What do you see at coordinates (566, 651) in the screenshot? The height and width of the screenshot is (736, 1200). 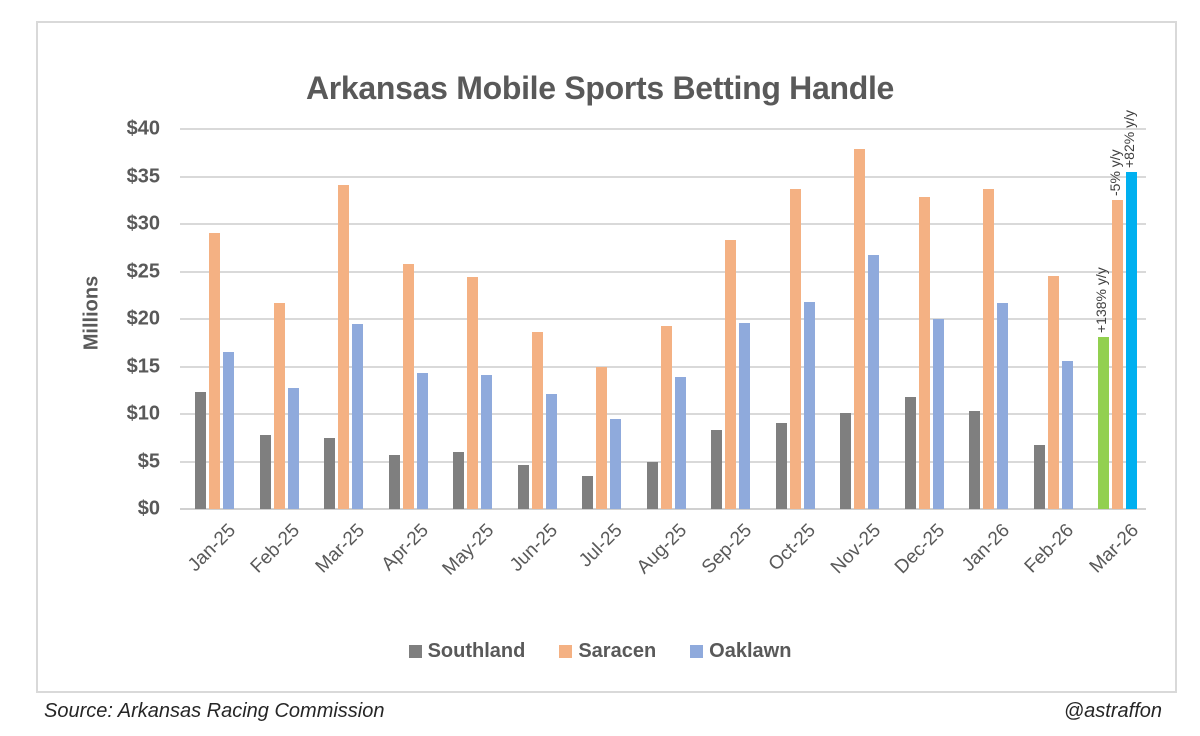 I see `legend-swatch-saracen` at bounding box center [566, 651].